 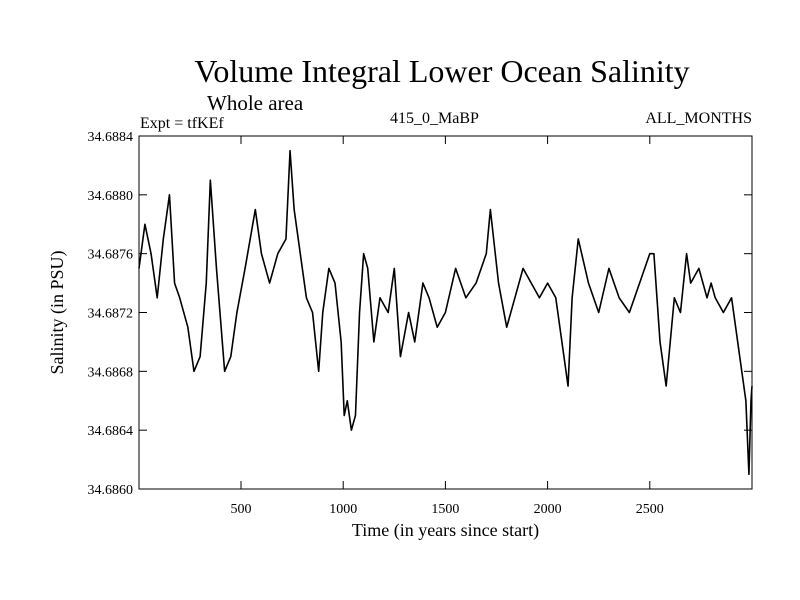 What do you see at coordinates (445, 530) in the screenshot?
I see `x-axis-label: Time (in years since start)` at bounding box center [445, 530].